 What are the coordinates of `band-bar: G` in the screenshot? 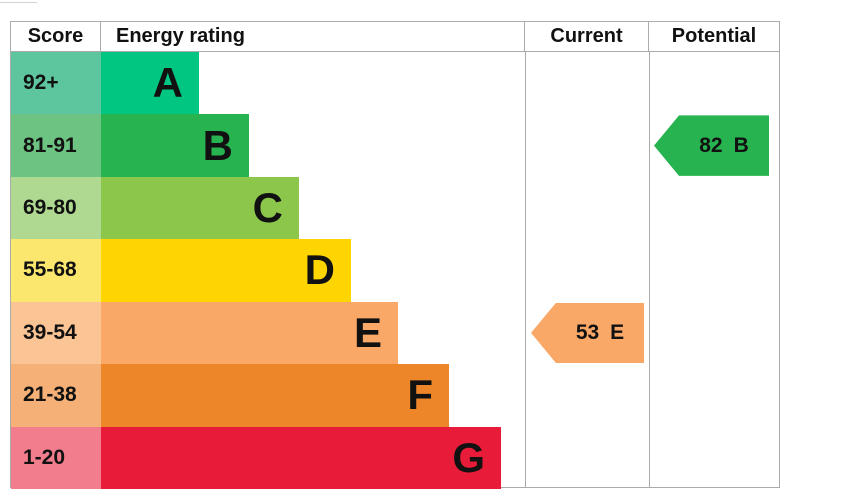 It's located at (301, 457).